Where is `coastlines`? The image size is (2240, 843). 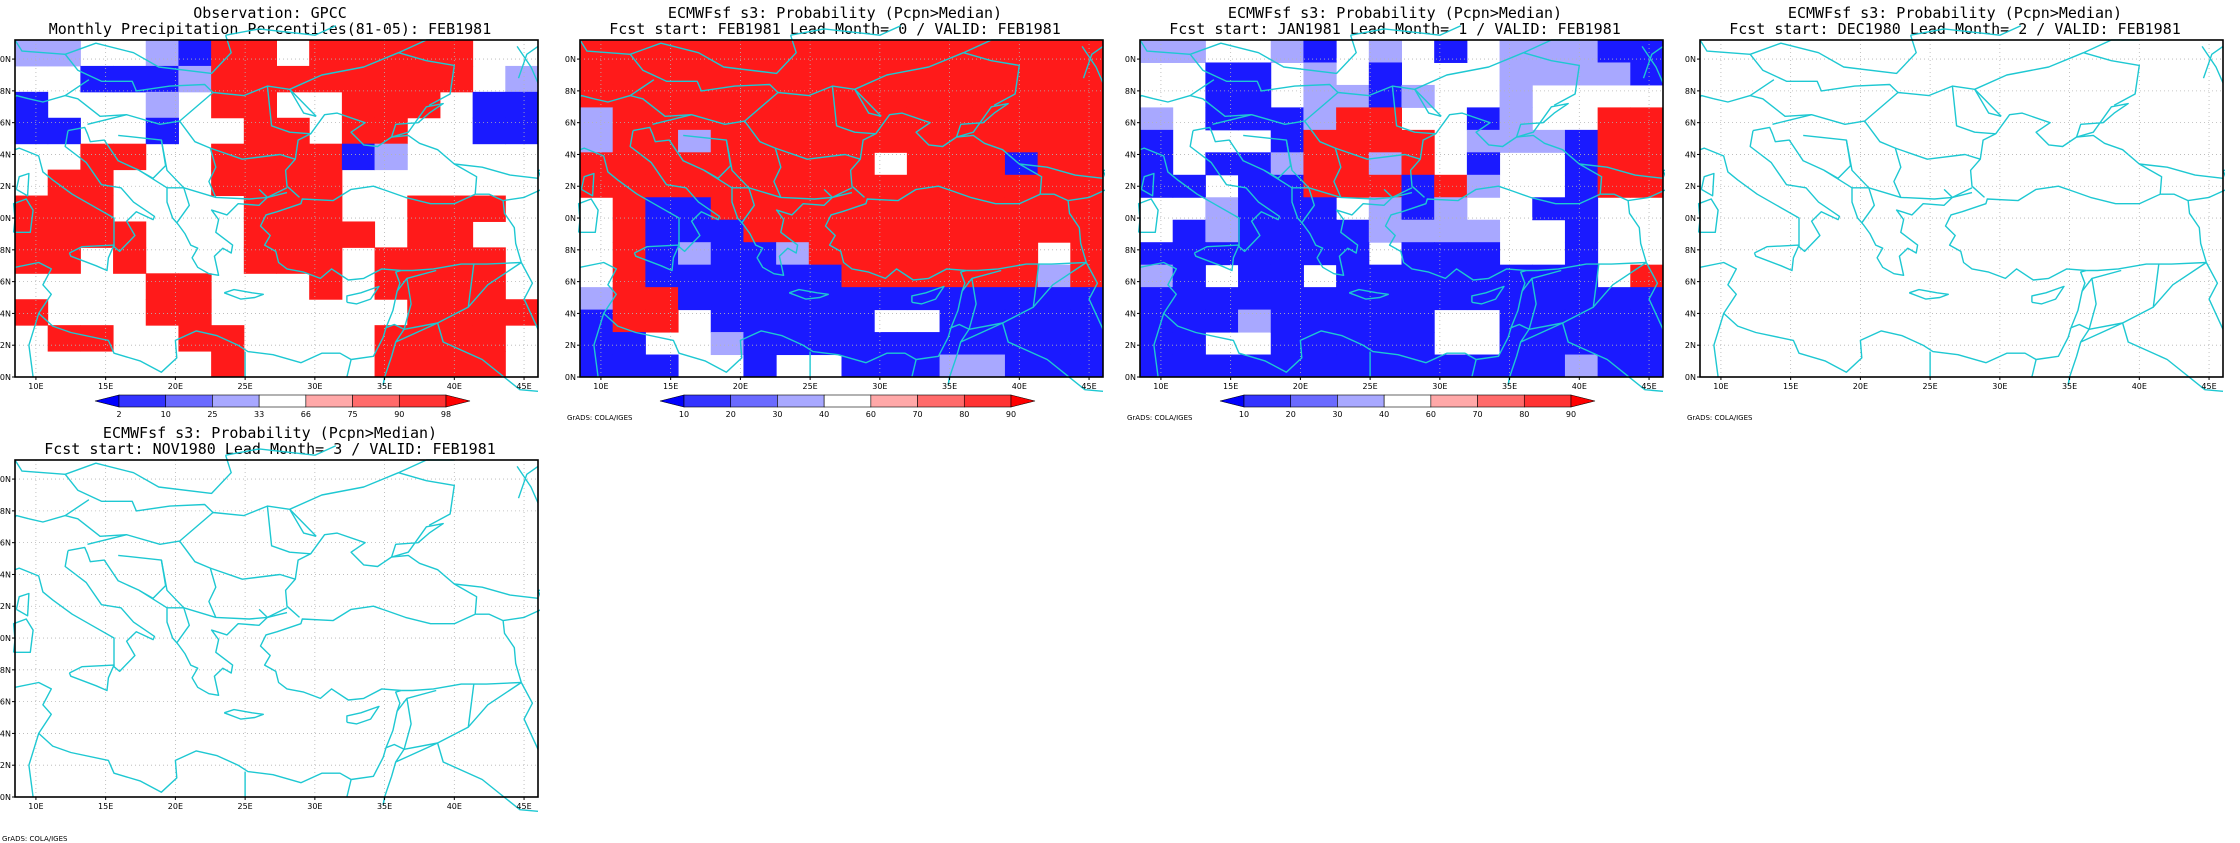 coastlines is located at coordinates (1961, 208).